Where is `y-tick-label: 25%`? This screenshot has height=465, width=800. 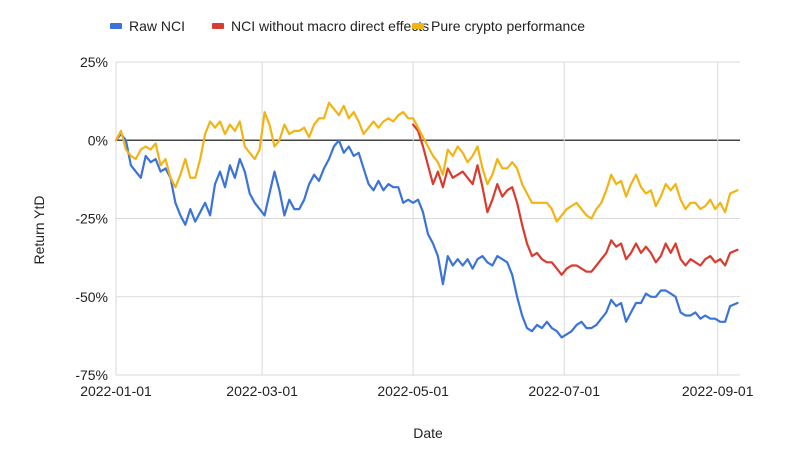
y-tick-label: 25% is located at coordinates (94, 62).